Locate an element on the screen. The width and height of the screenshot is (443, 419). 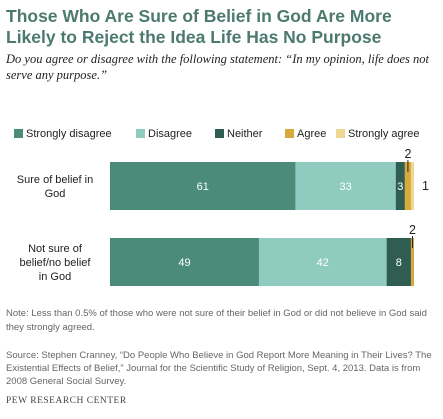
data-label: 49 is located at coordinates (184, 263).